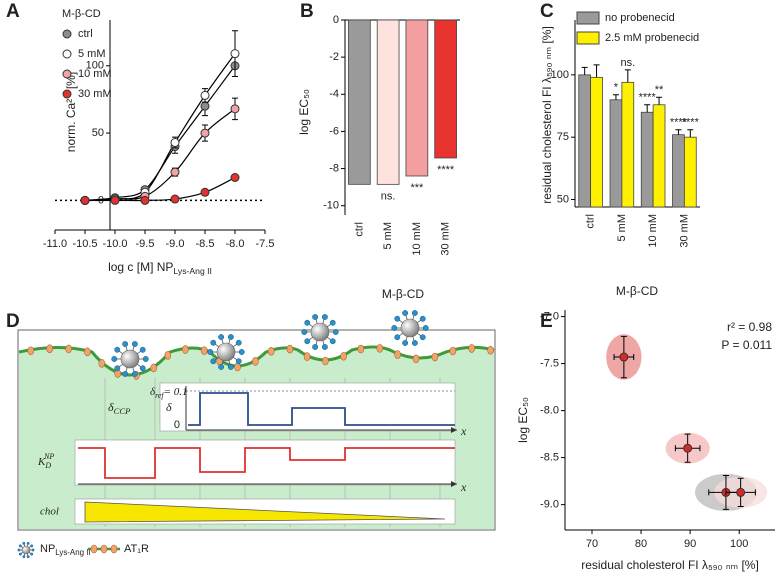  Describe the element at coordinates (205, 244) in the screenshot. I see `x-tick-label: -8.5` at that location.